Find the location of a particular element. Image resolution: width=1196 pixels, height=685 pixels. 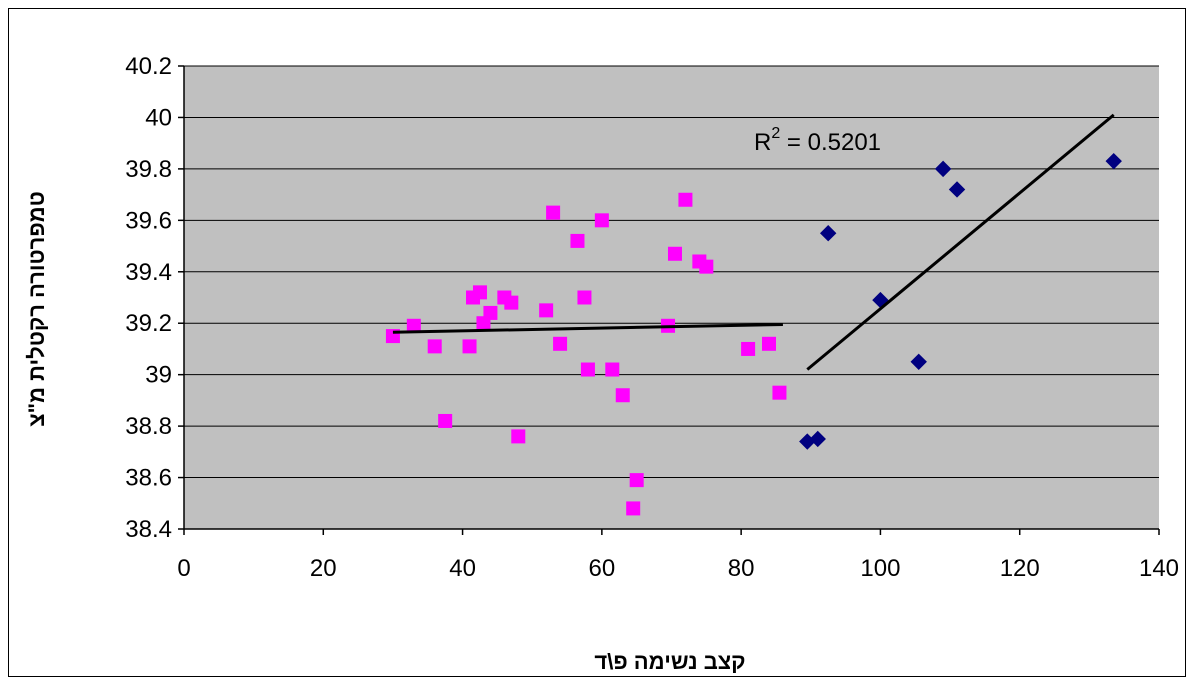

r-squared-base: R is located at coordinates (762, 142).